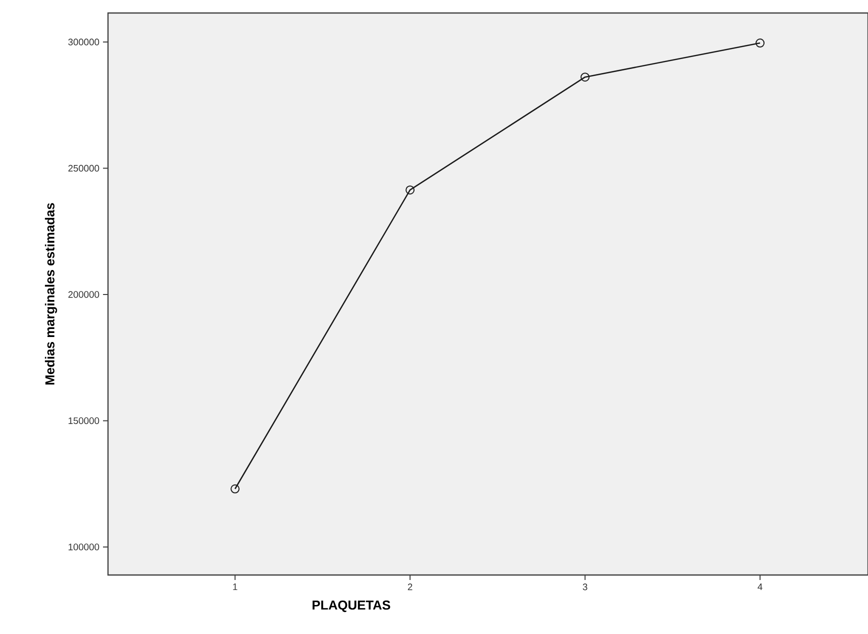 The height and width of the screenshot is (634, 868). I want to click on x-tick-label: 1, so click(235, 587).